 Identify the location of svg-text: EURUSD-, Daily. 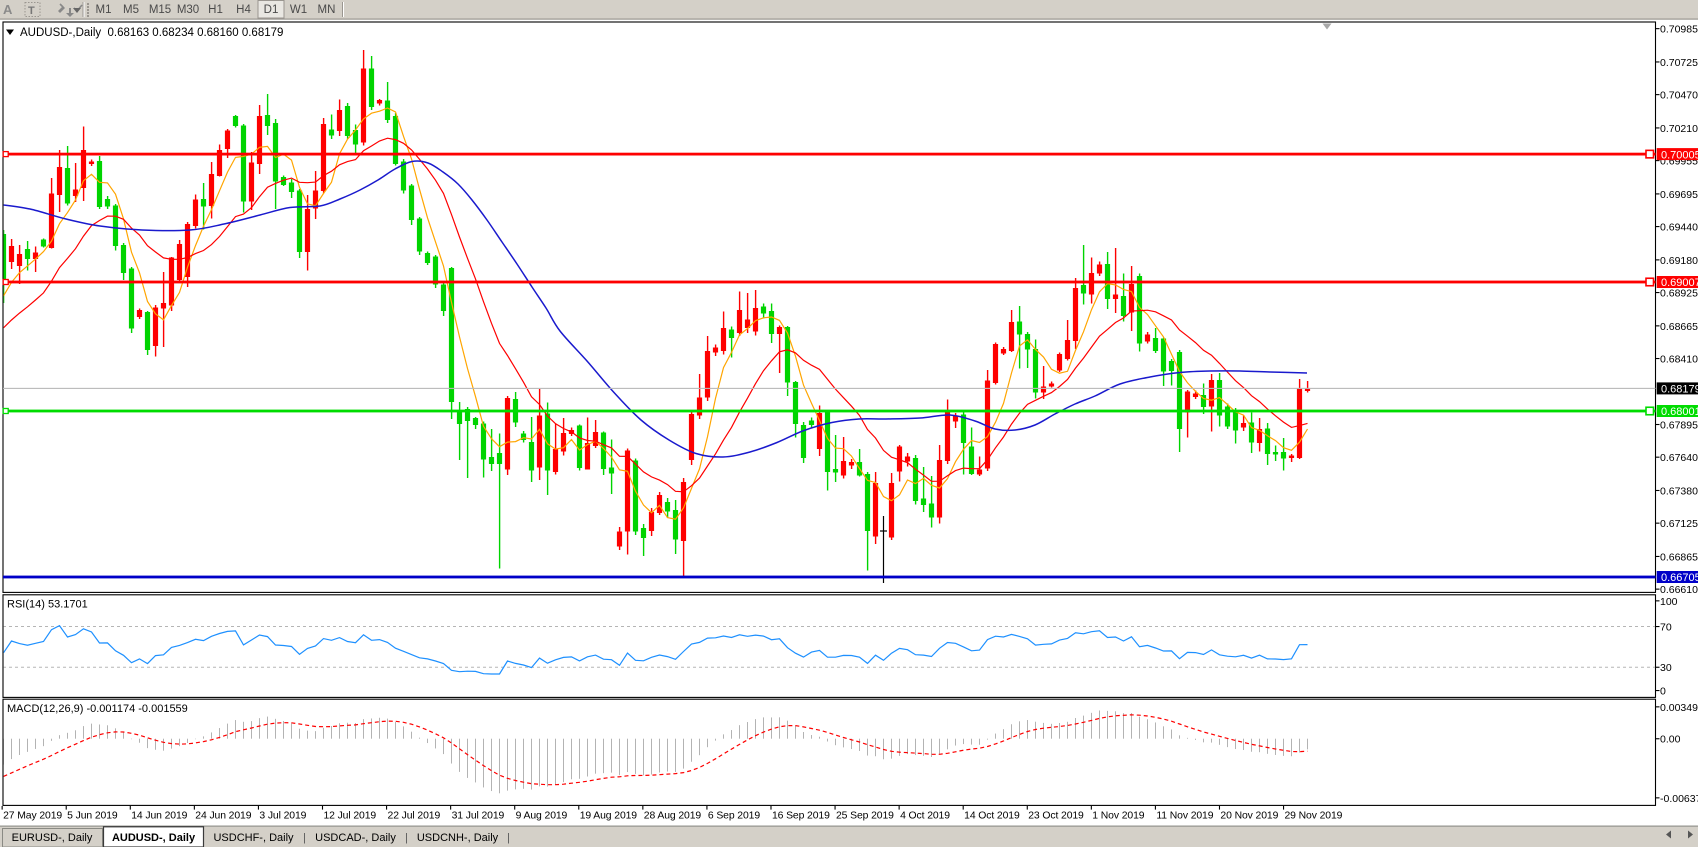
(52, 838).